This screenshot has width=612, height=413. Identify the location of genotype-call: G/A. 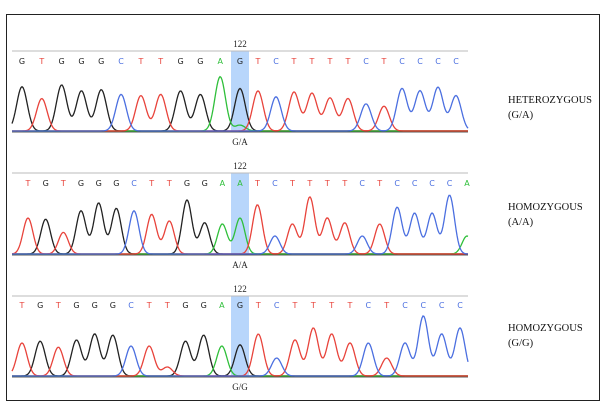
(240, 142).